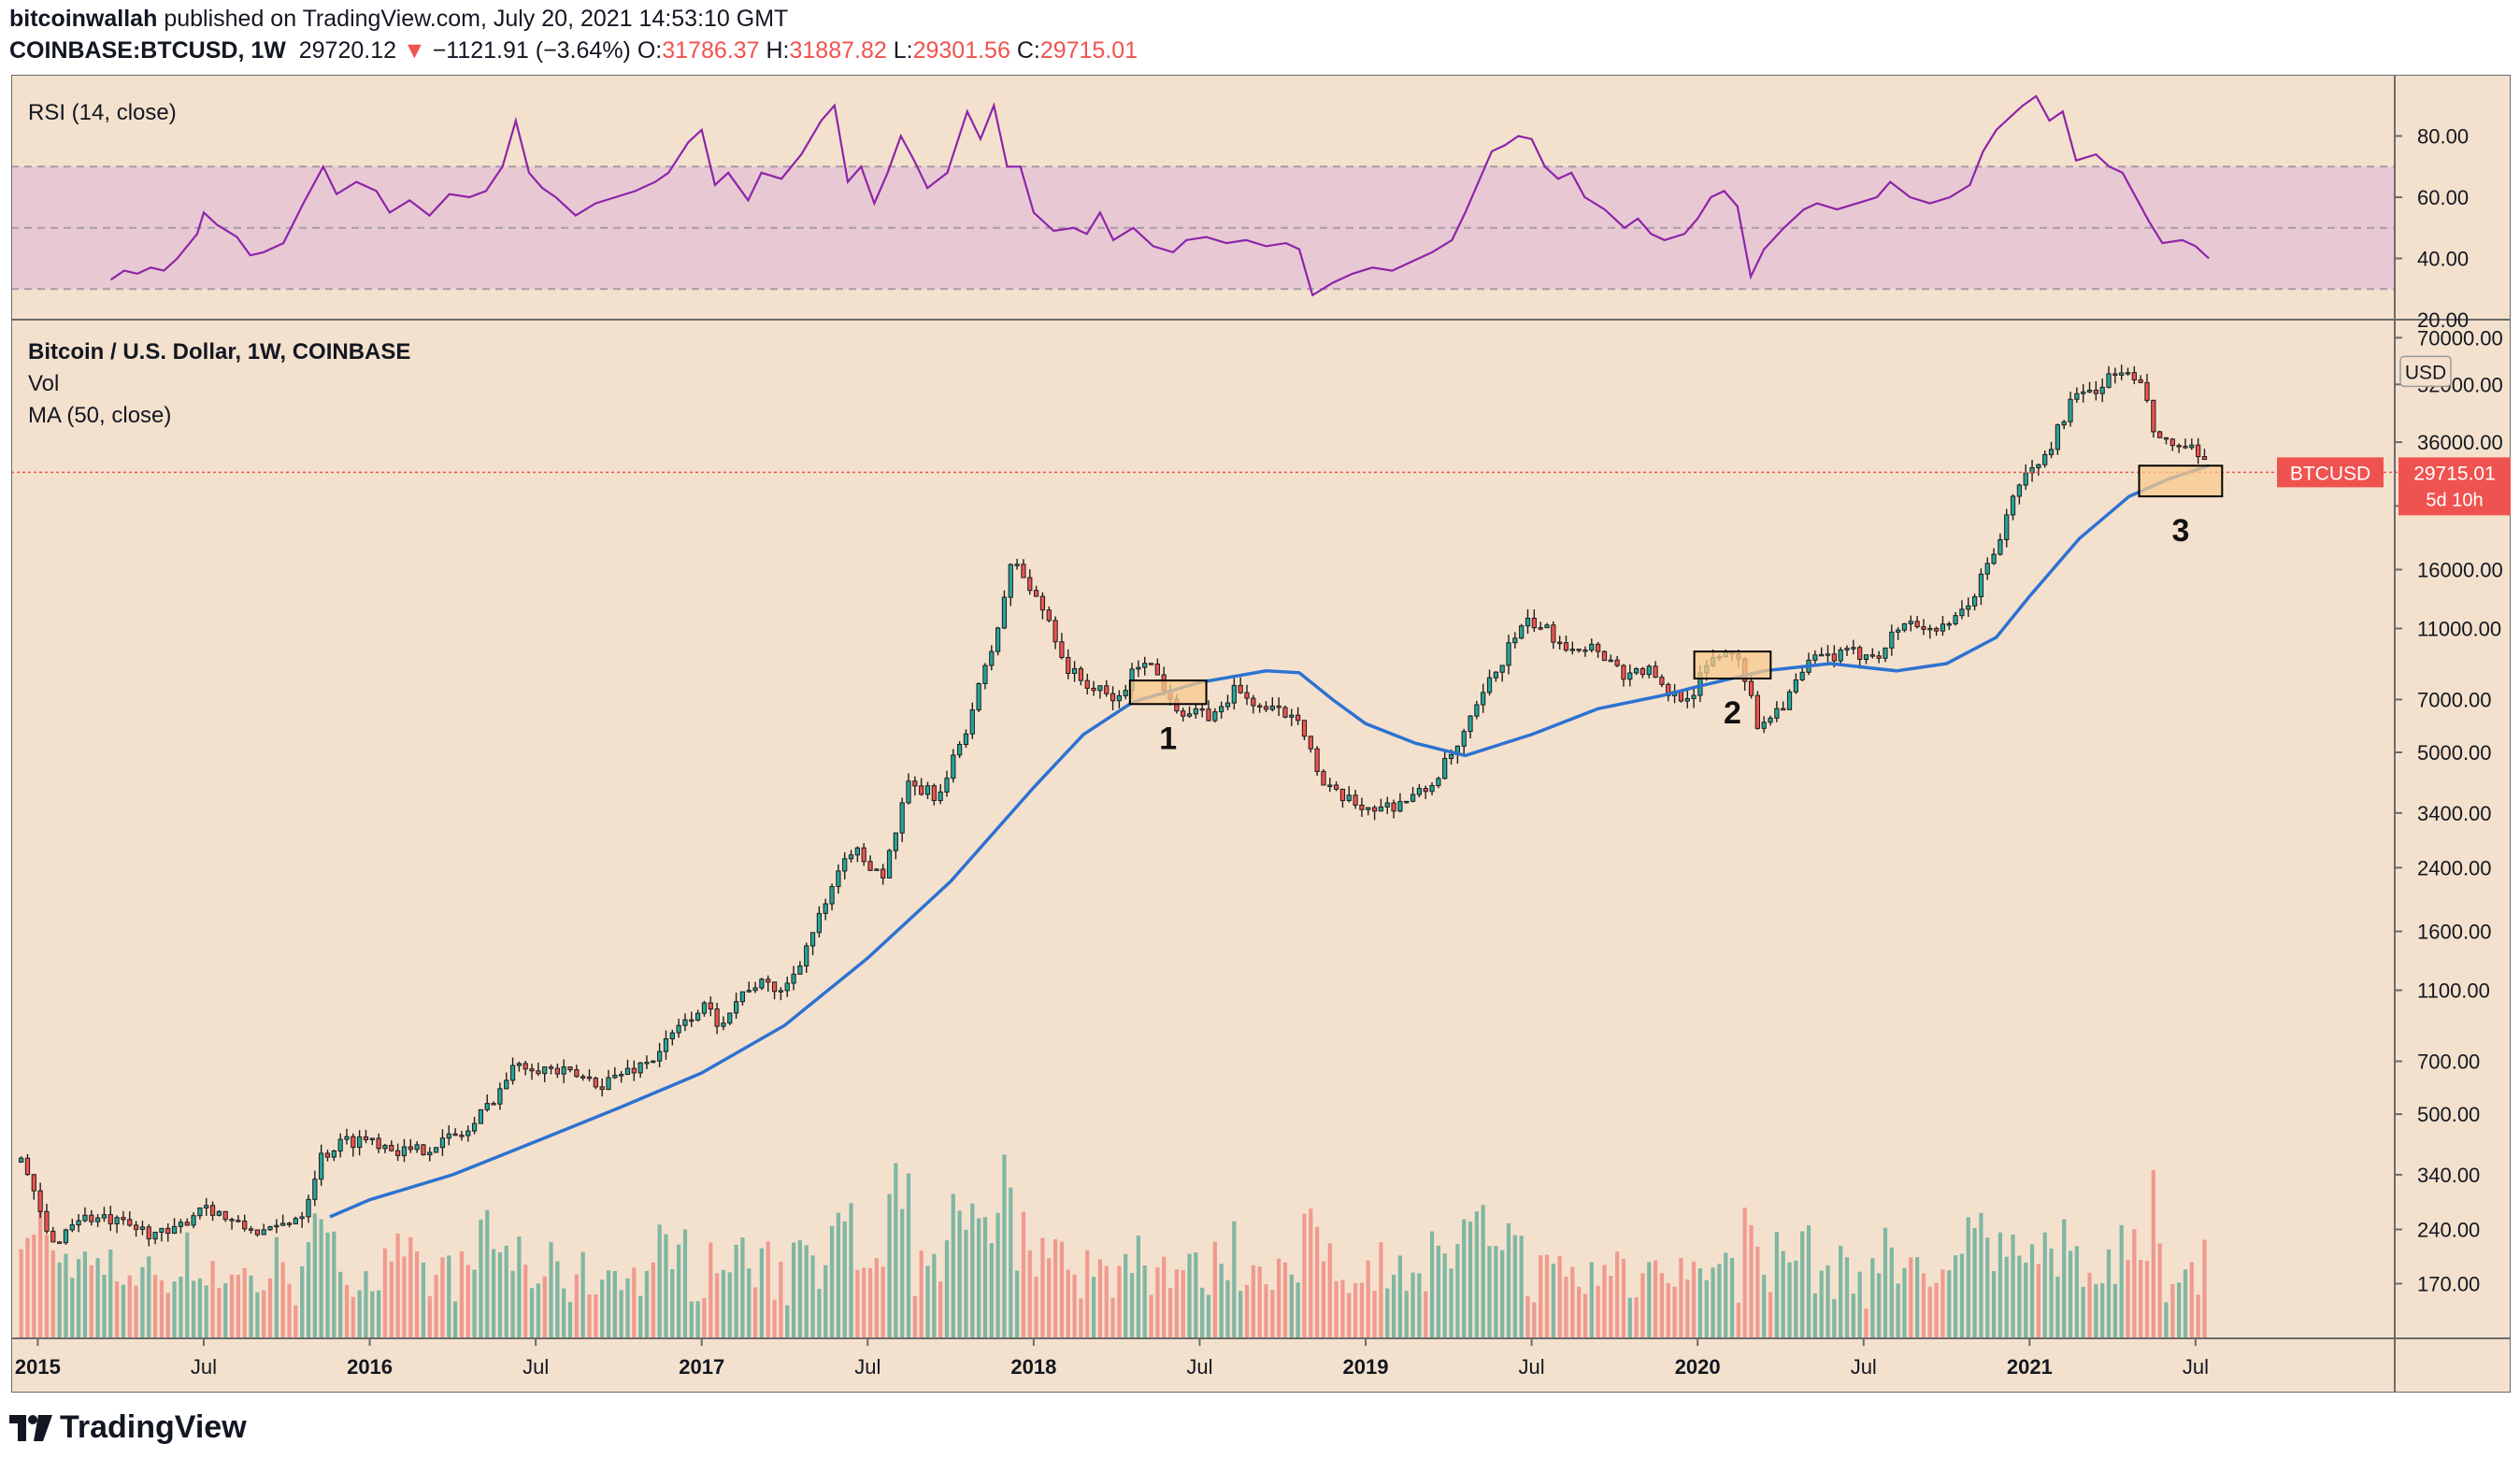 The image size is (2520, 1458). Describe the element at coordinates (128, 1427) in the screenshot. I see `tradingview-logo: TradingView` at that location.